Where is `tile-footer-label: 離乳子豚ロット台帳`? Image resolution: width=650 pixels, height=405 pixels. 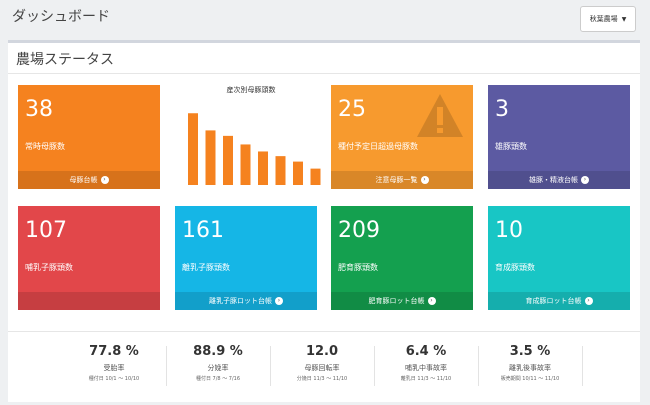 tile-footer-label: 離乳子豚ロット台帳 is located at coordinates (240, 301).